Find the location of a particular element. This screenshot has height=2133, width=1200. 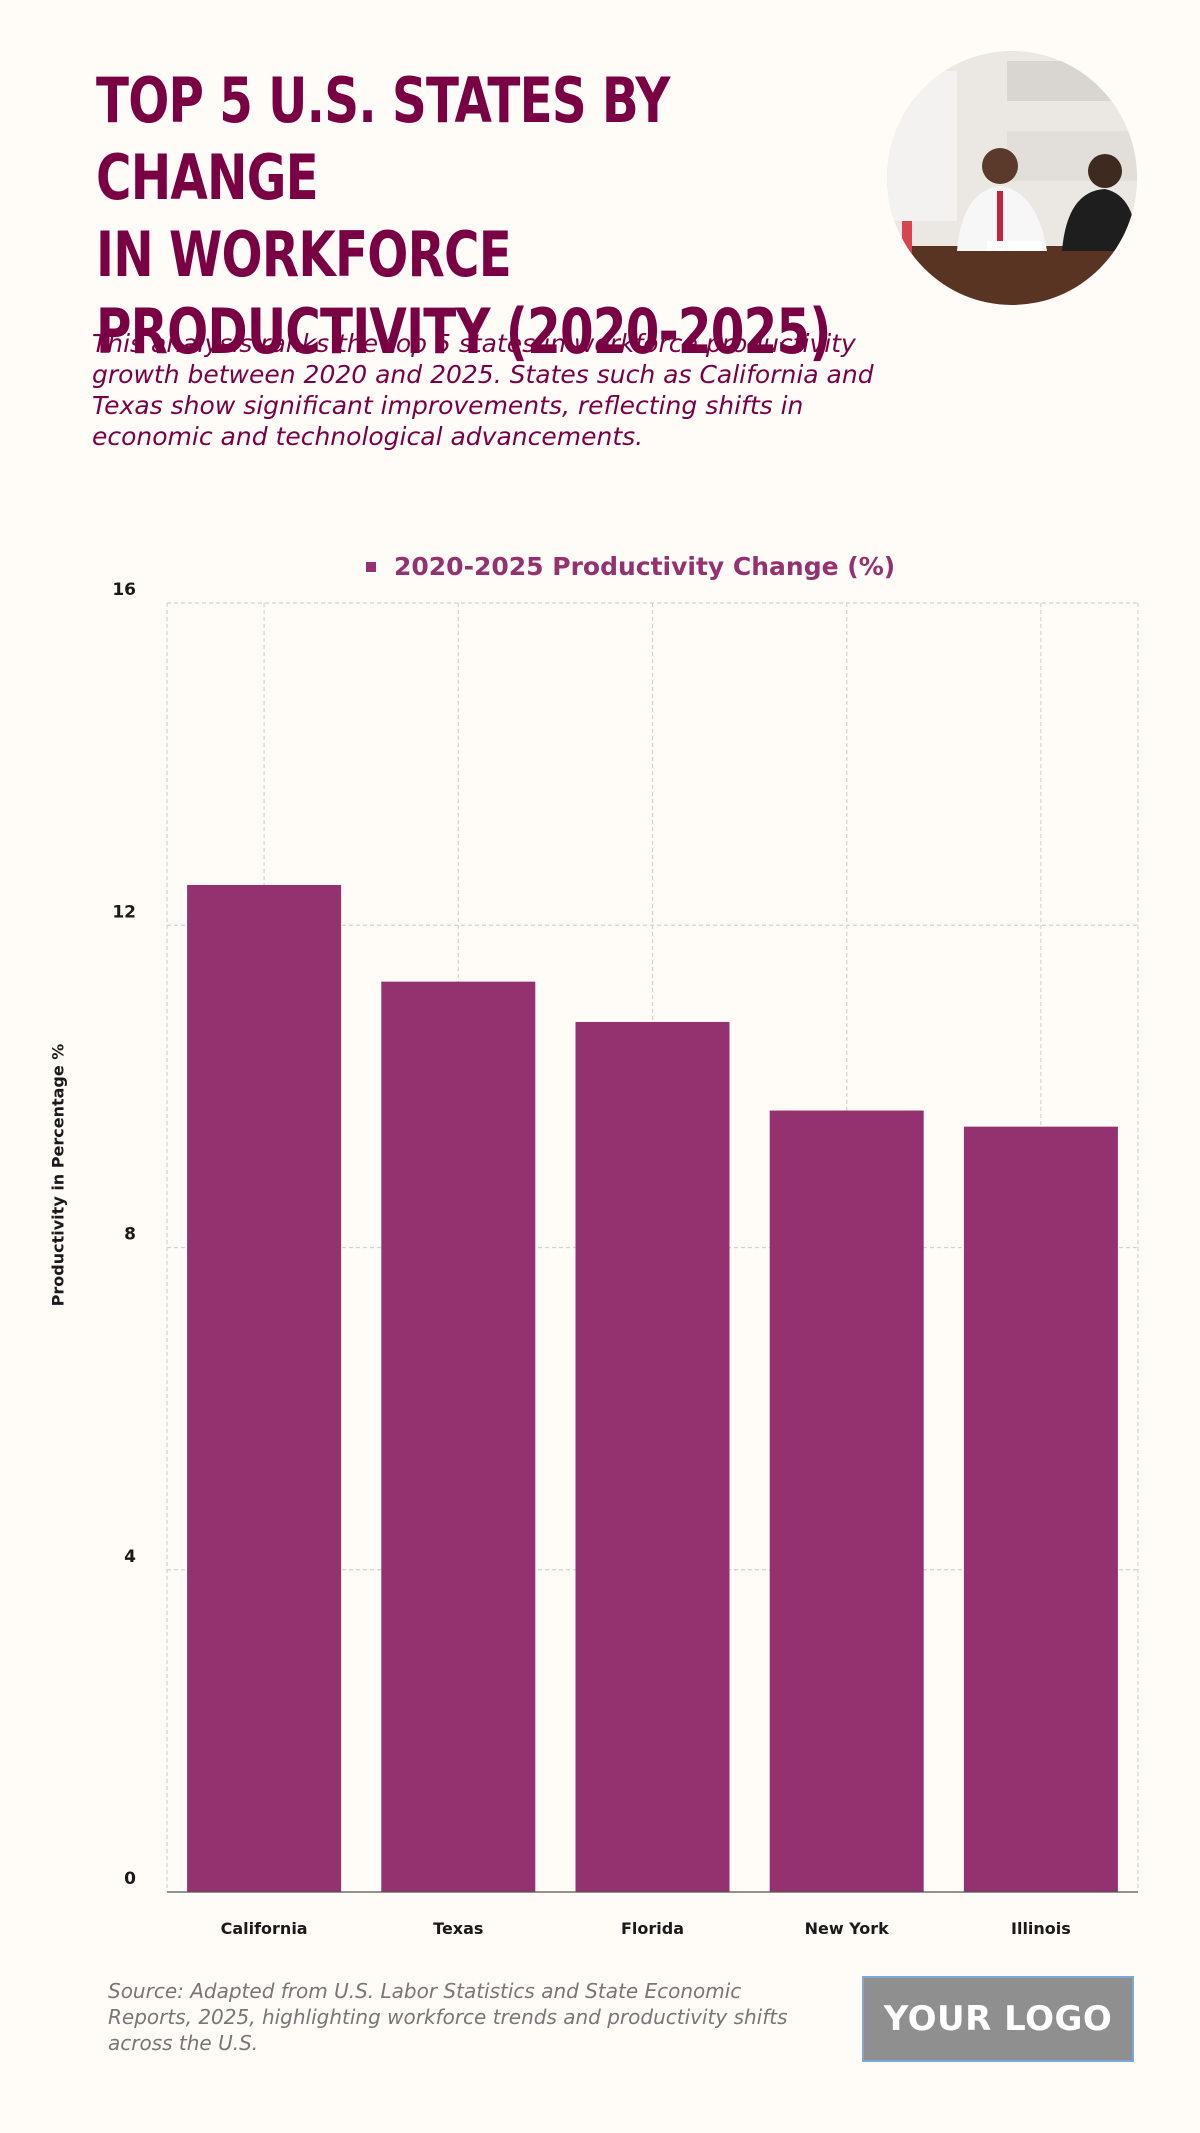

logo-text: YOUR LOGO is located at coordinates (998, 2019).